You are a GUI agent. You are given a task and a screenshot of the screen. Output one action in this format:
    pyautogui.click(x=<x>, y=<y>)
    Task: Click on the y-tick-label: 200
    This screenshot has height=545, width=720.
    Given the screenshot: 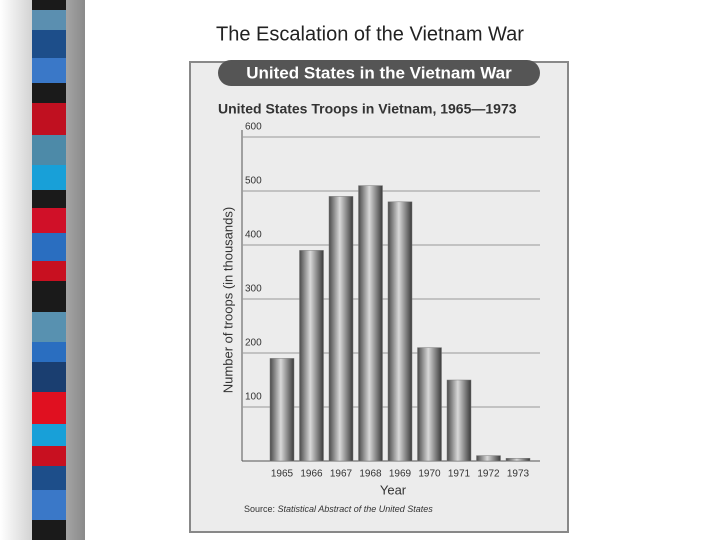 What is the action you would take?
    pyautogui.click(x=253, y=343)
    